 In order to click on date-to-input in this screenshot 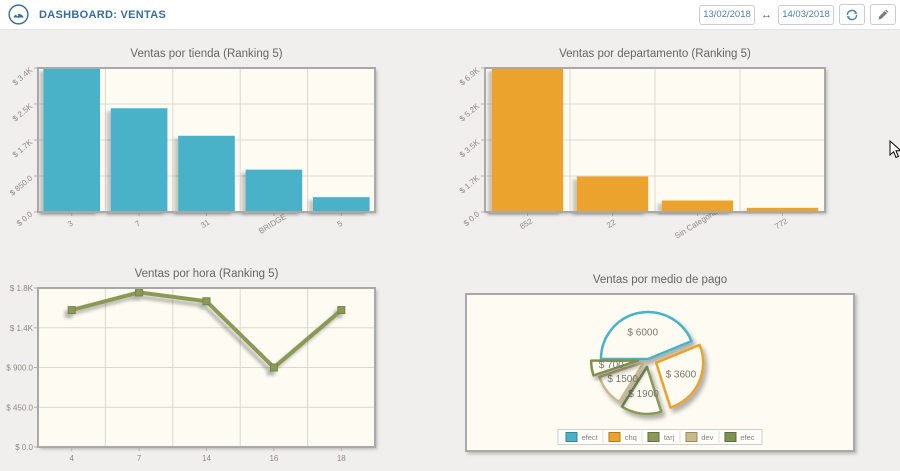, I will do `click(806, 14)`.